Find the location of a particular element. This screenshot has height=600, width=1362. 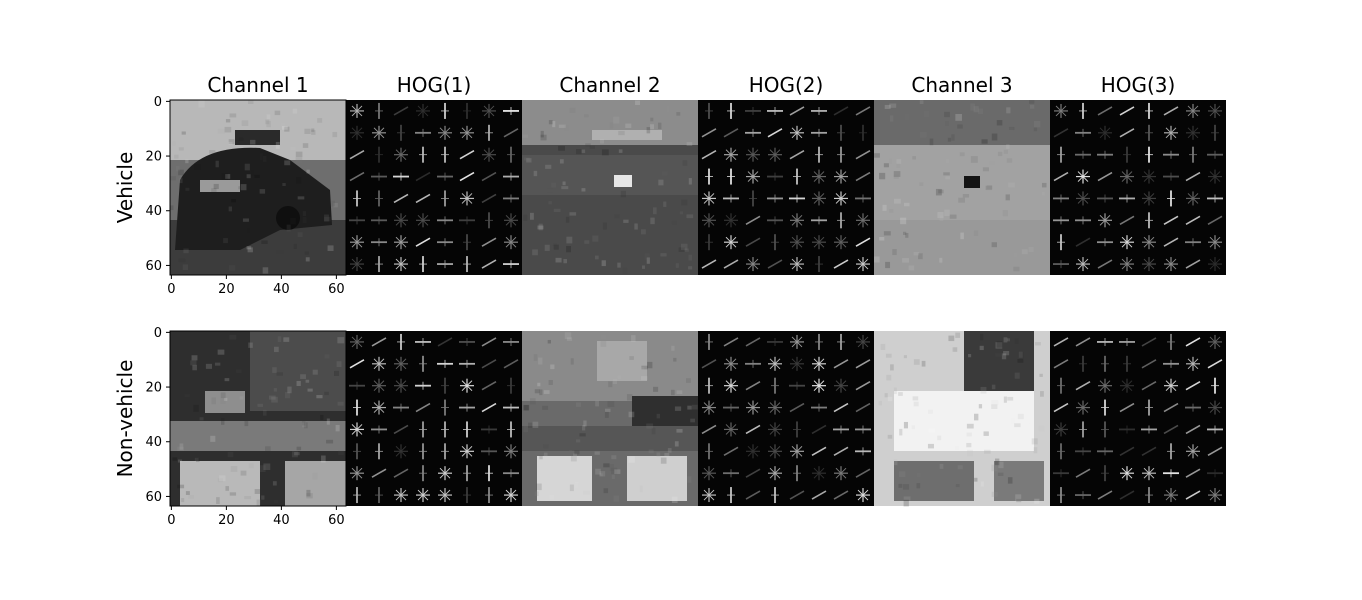

mid-band is located at coordinates (610, 438).